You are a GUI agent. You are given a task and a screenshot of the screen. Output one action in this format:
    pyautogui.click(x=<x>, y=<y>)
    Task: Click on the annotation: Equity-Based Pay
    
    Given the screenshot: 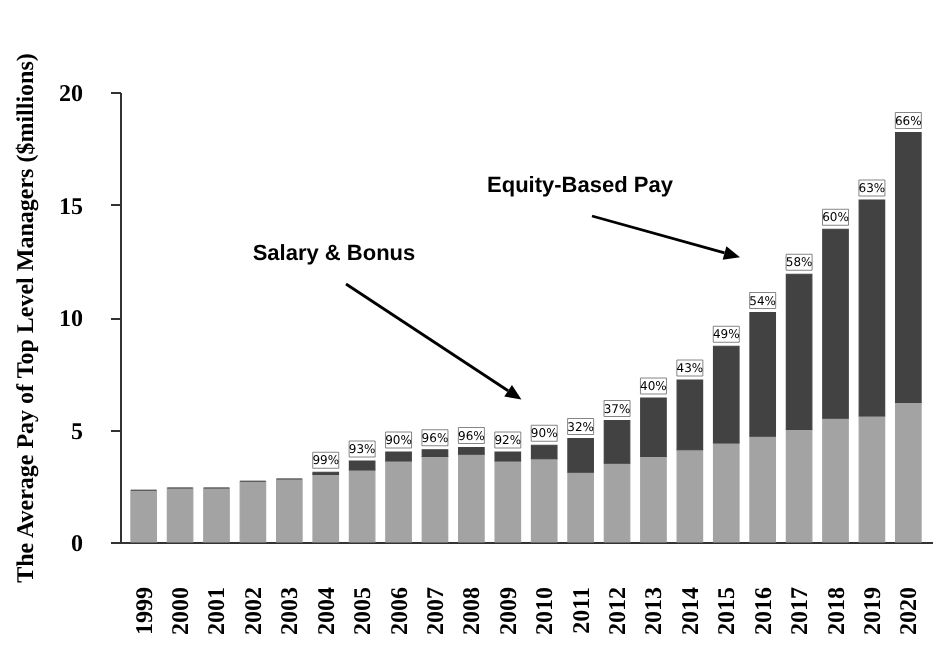 What is the action you would take?
    pyautogui.click(x=581, y=186)
    